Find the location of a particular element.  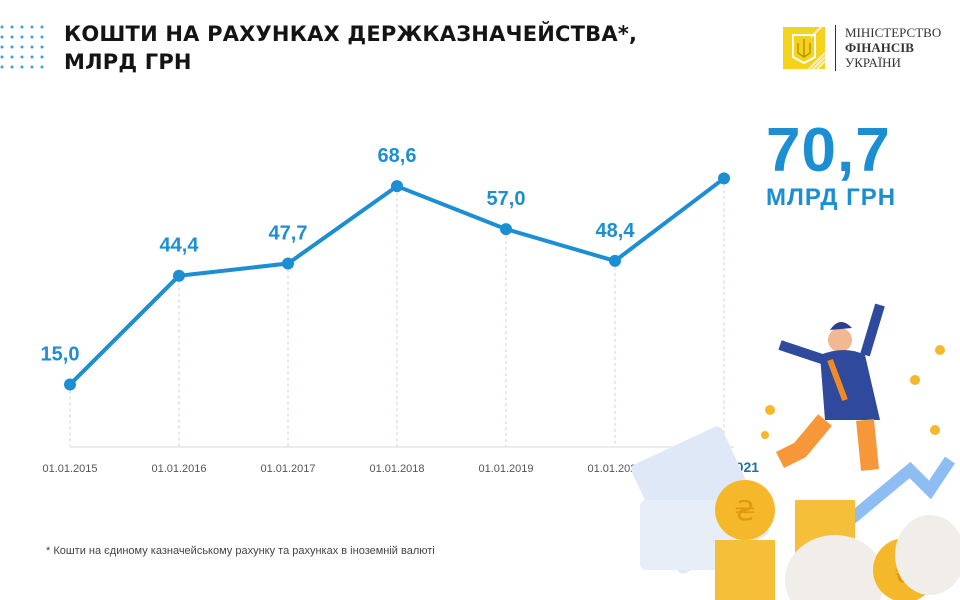

ministry-logo: МІНІСТЕРСТВО ФІНАНСІВ УКРАЇНИ is located at coordinates (868, 42).